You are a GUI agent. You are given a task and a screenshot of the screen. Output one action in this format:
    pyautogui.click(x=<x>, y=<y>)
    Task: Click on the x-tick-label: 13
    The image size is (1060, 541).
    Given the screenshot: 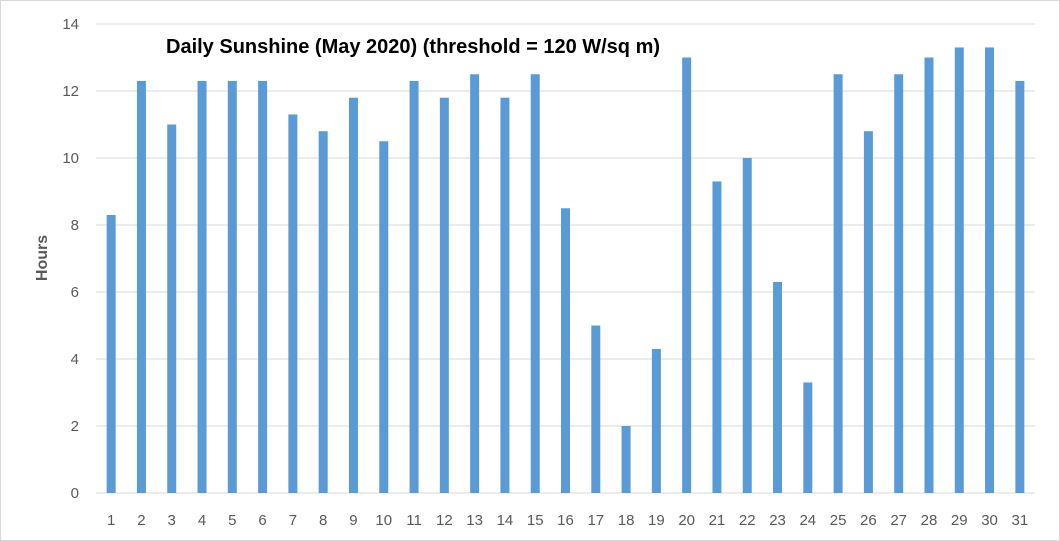 What is the action you would take?
    pyautogui.click(x=474, y=520)
    